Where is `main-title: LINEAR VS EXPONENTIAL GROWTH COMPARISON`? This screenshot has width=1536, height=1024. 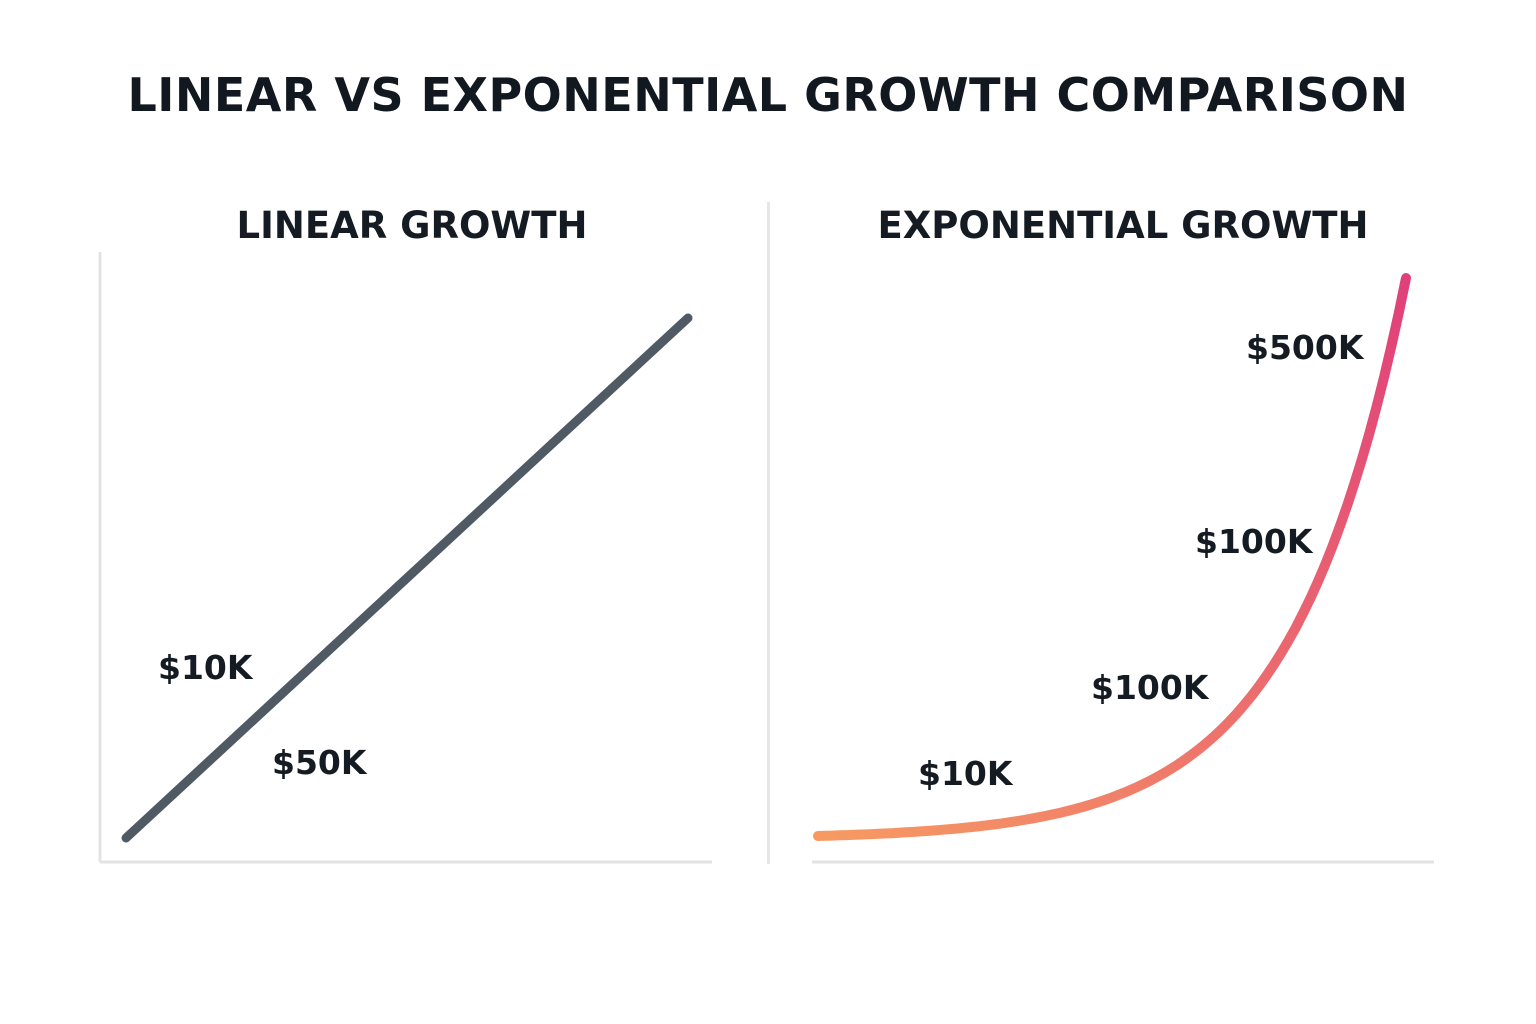
main-title: LINEAR VS EXPONENTIAL GROWTH COMPARISON is located at coordinates (768, 95).